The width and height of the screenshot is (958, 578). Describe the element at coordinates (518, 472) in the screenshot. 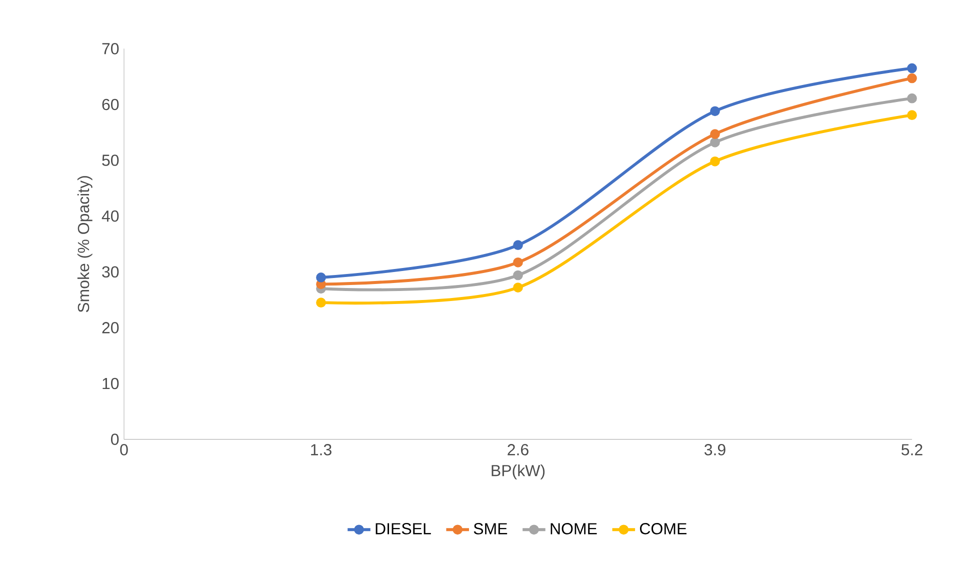

I see `x-axis-title: BP(kW)` at that location.